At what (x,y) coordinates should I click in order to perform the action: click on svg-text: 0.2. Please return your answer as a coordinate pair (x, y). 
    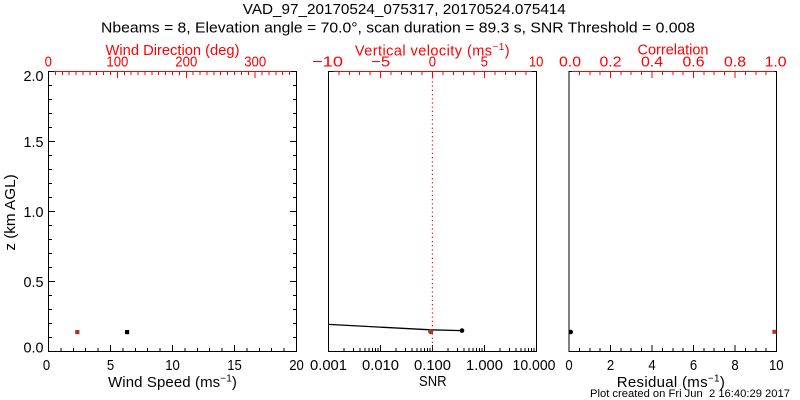
    Looking at the image, I should click on (611, 62).